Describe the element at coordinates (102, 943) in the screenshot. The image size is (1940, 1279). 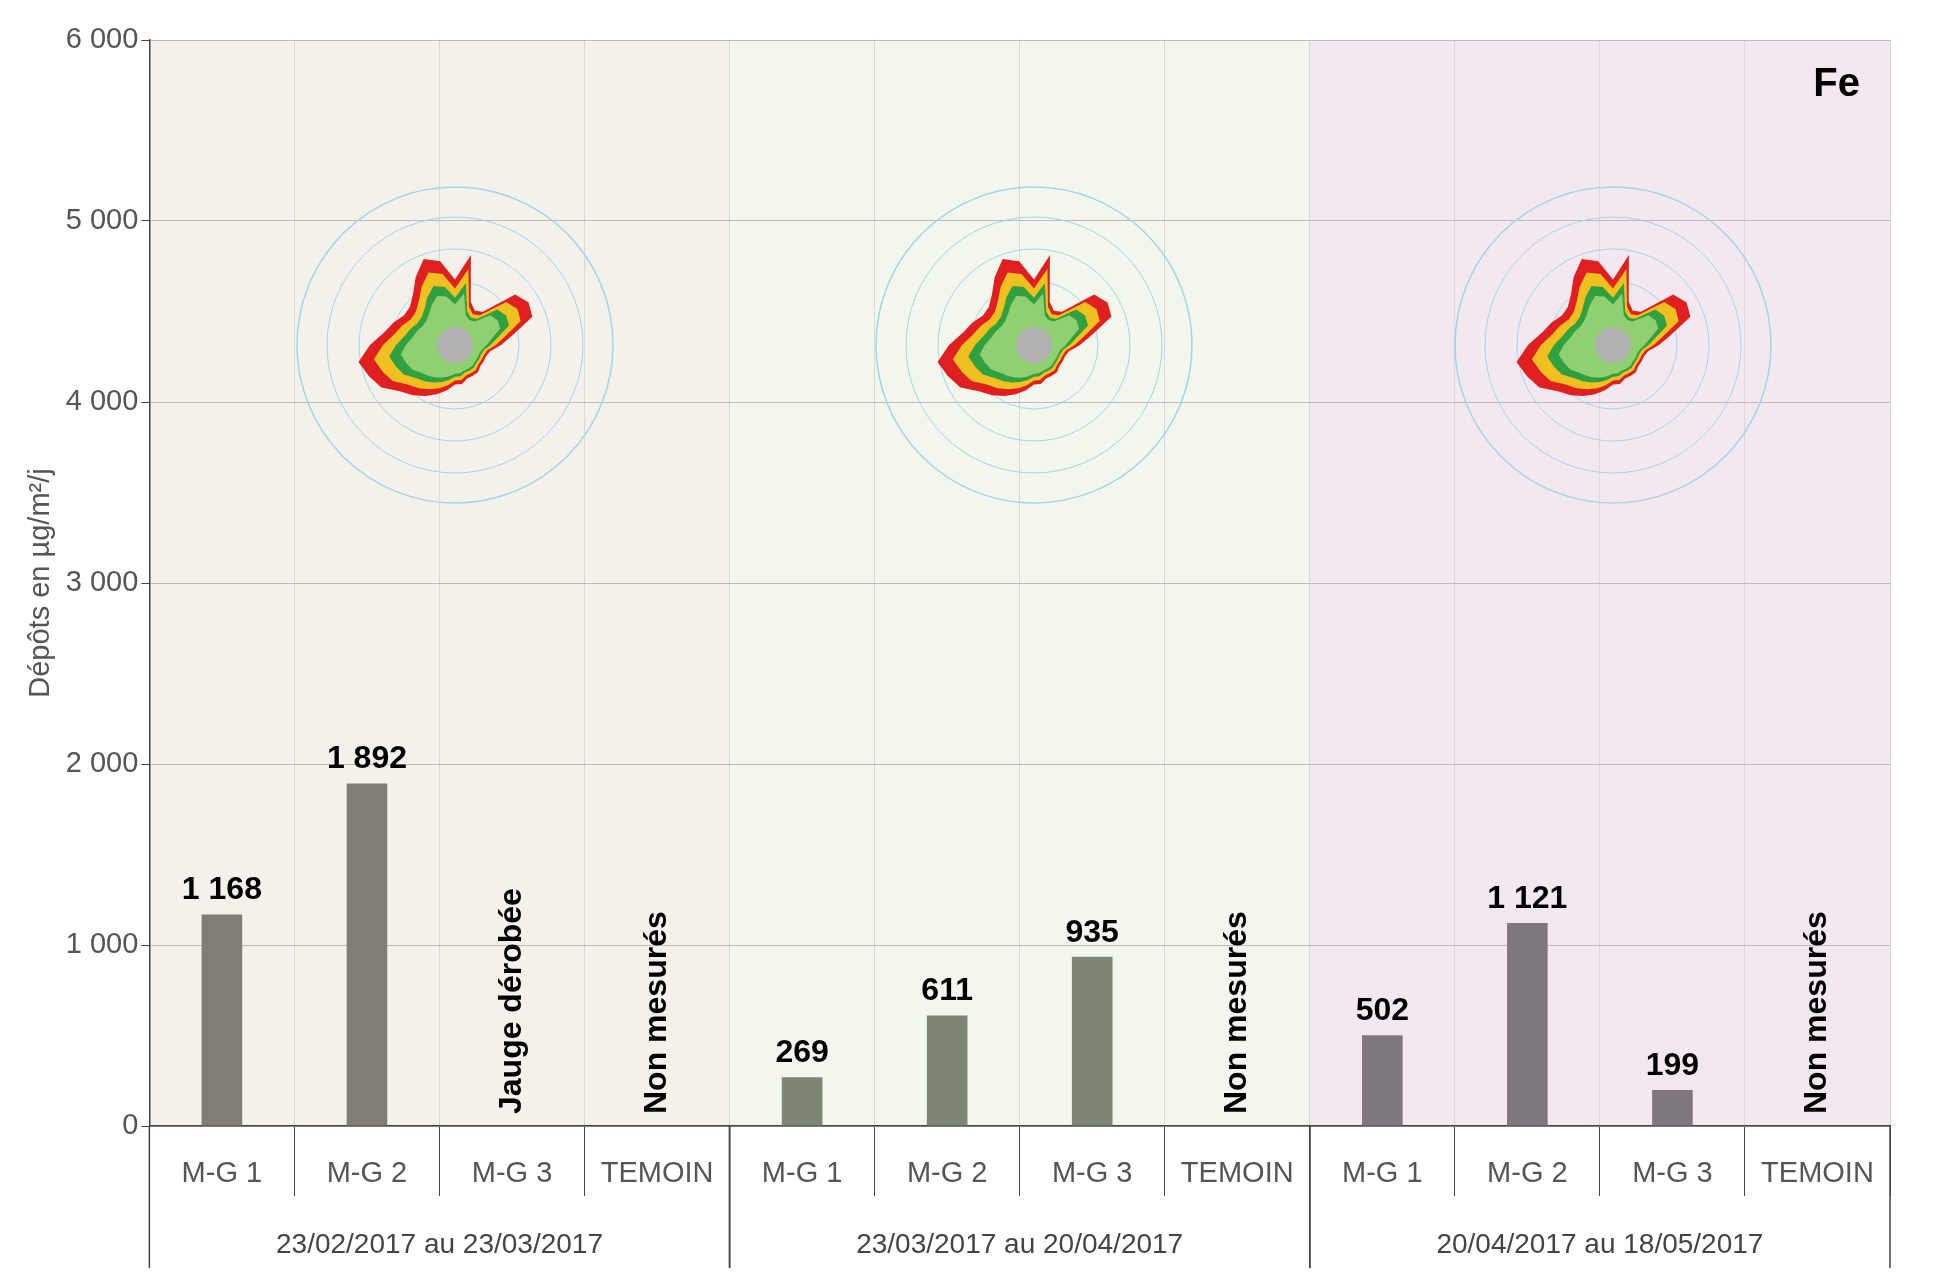
I see `y-tick-label: 1 000` at that location.